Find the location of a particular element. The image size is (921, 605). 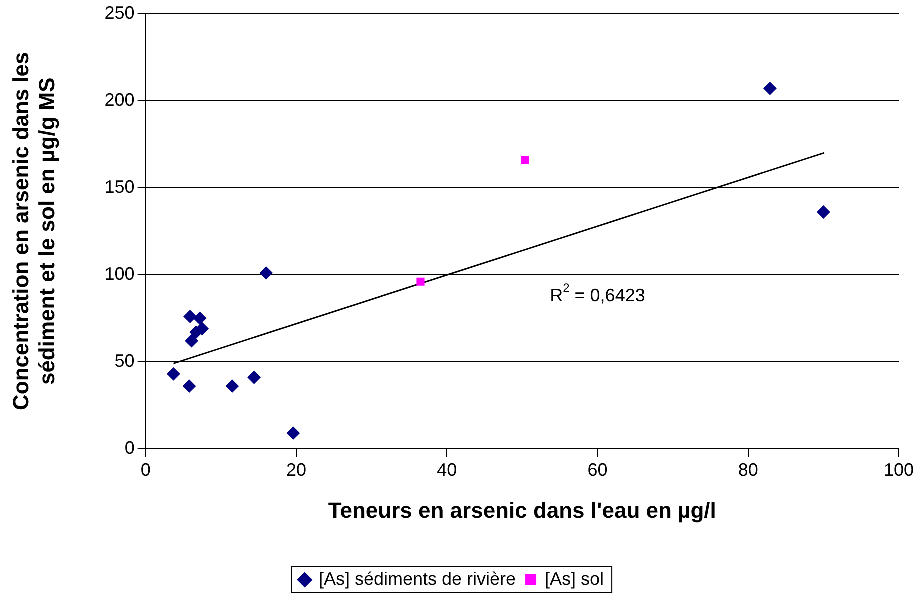

x-axis-title: Teneurs en arsenic dans l'eau en µg/l is located at coordinates (522, 510).